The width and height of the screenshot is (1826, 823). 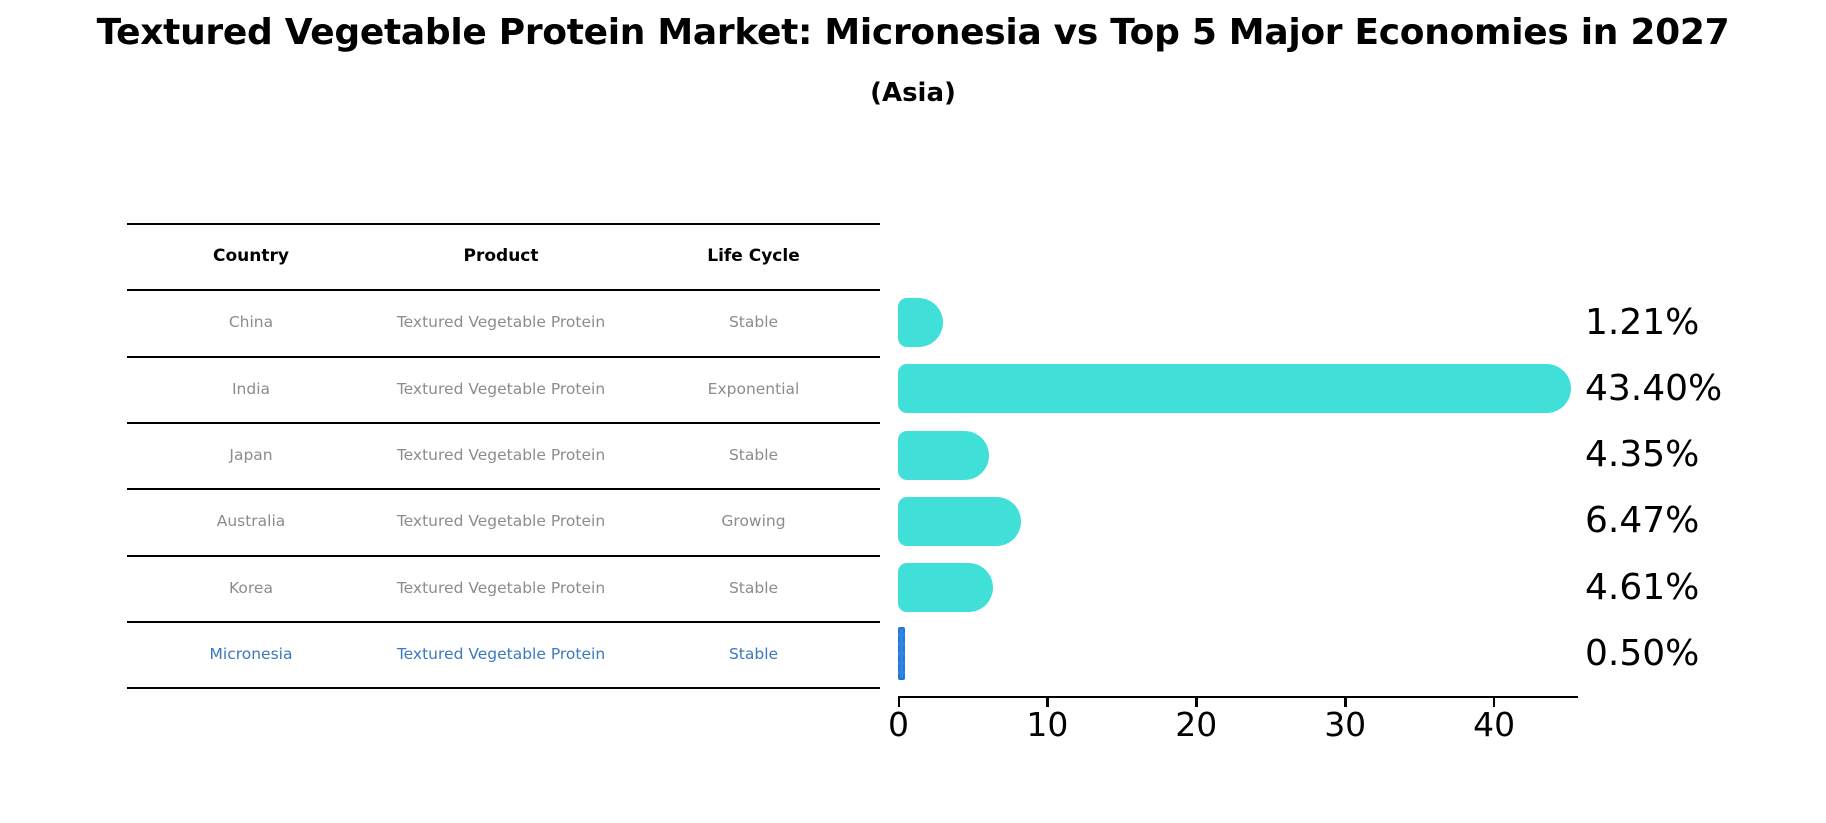 What do you see at coordinates (1642, 587) in the screenshot?
I see `value-label: 4.61%` at bounding box center [1642, 587].